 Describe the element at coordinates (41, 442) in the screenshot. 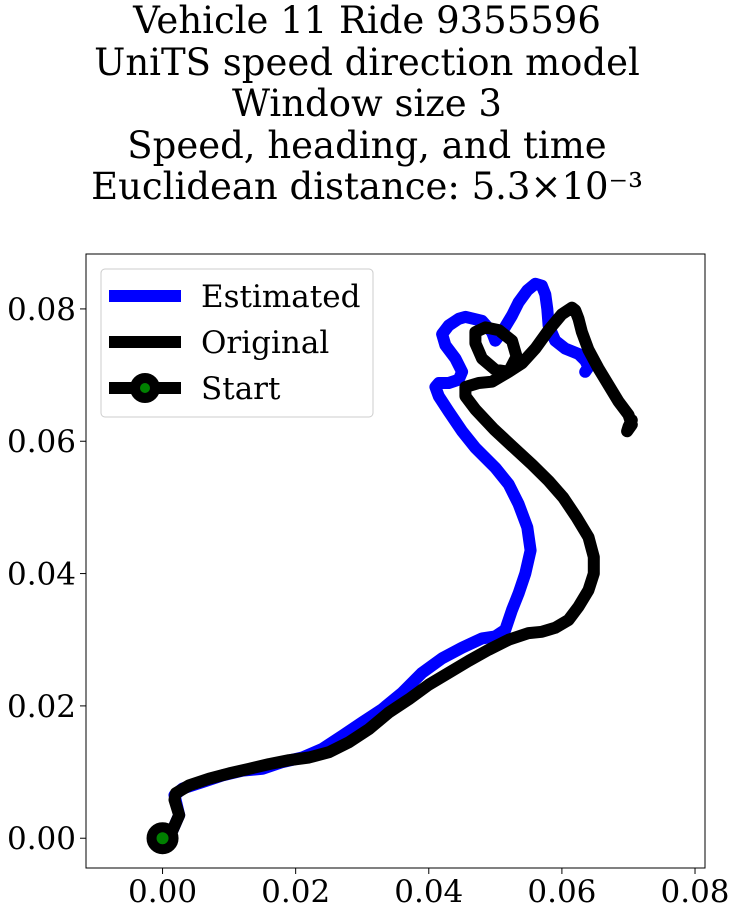

I see `y-tick-label: 0.06` at that location.